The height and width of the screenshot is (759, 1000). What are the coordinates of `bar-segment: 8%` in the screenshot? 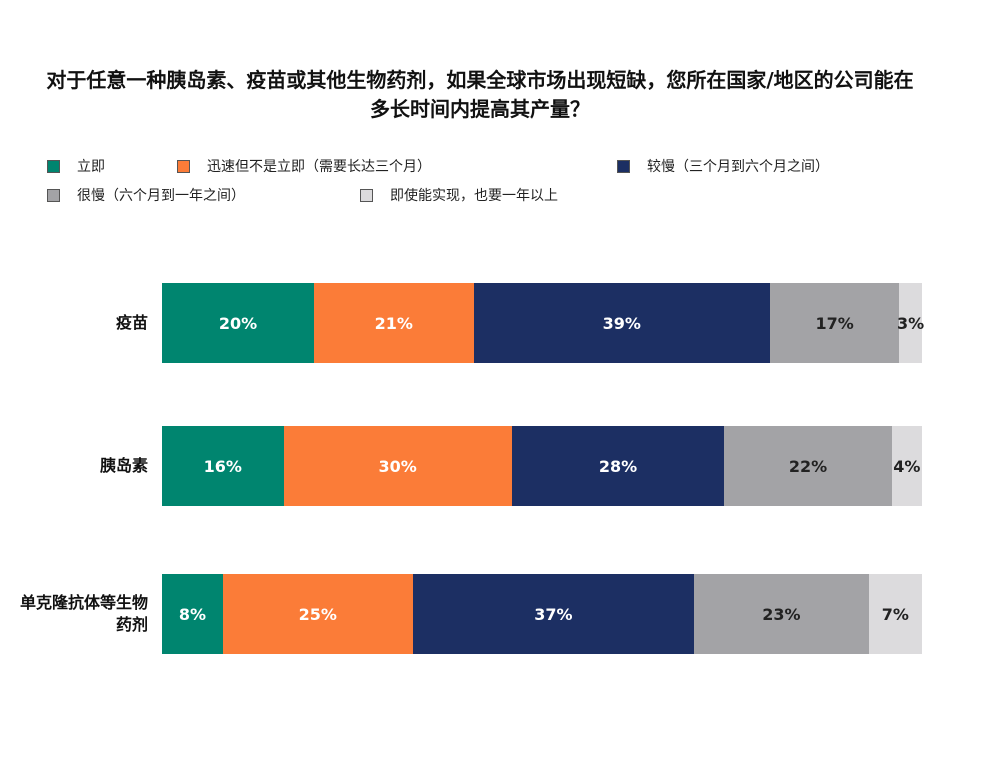 It's located at (192, 614).